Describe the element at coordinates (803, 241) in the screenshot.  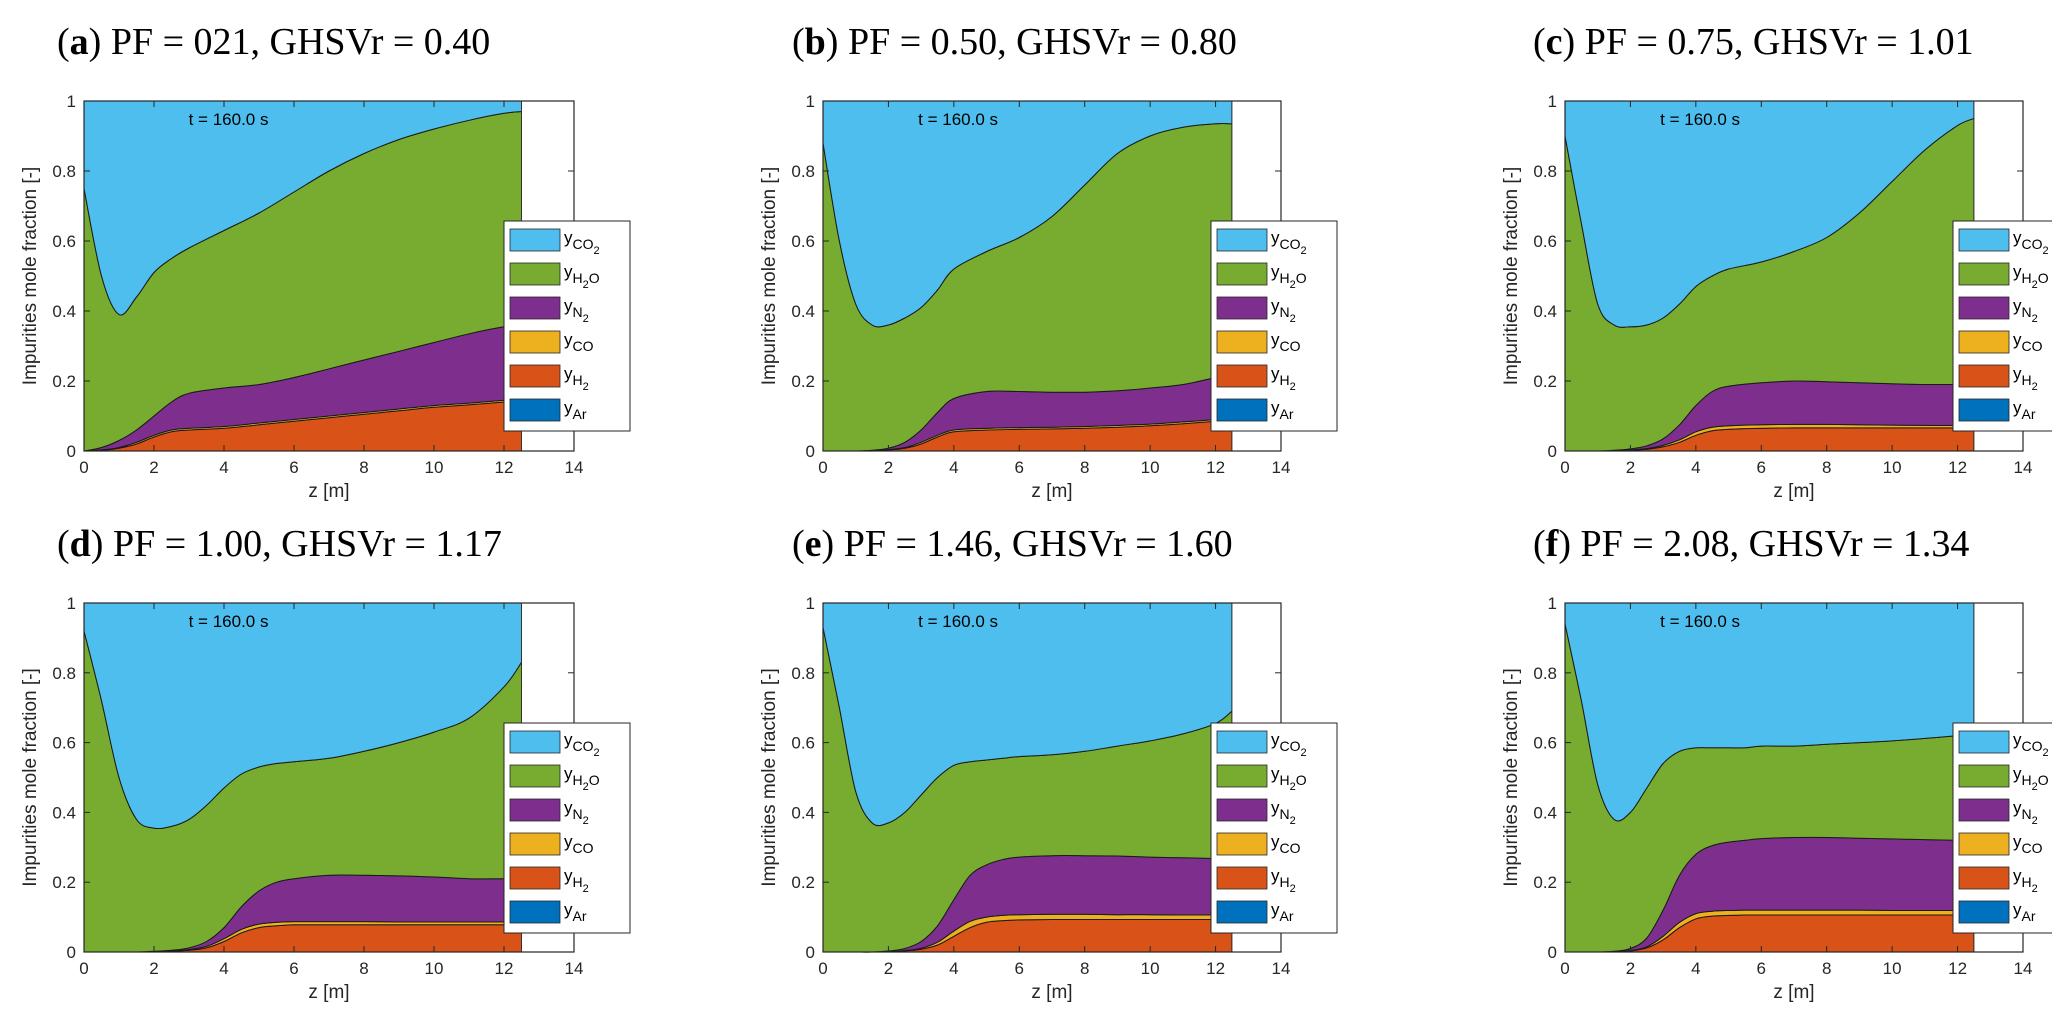
I see `y-tick-label: 0.6` at that location.